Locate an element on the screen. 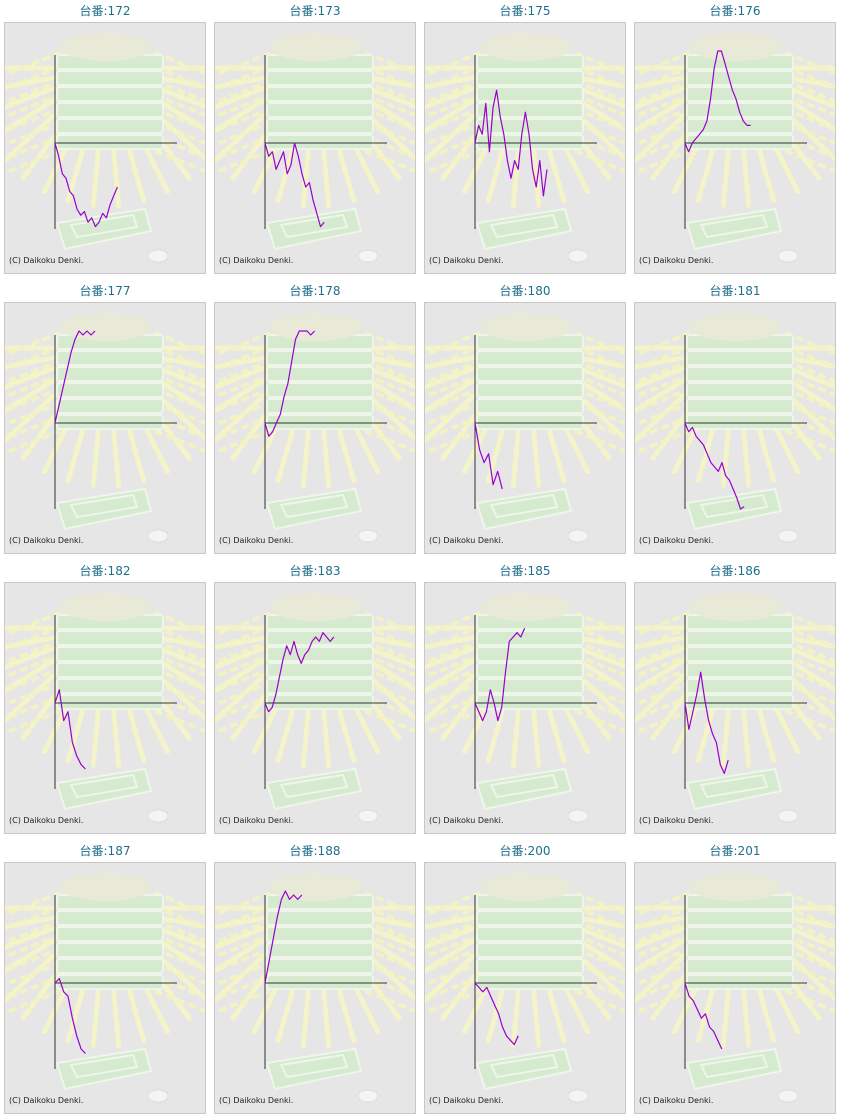 Image resolution: width=842 pixels, height=1120 pixels. chart-title: 台番:200 is located at coordinates (525, 851).